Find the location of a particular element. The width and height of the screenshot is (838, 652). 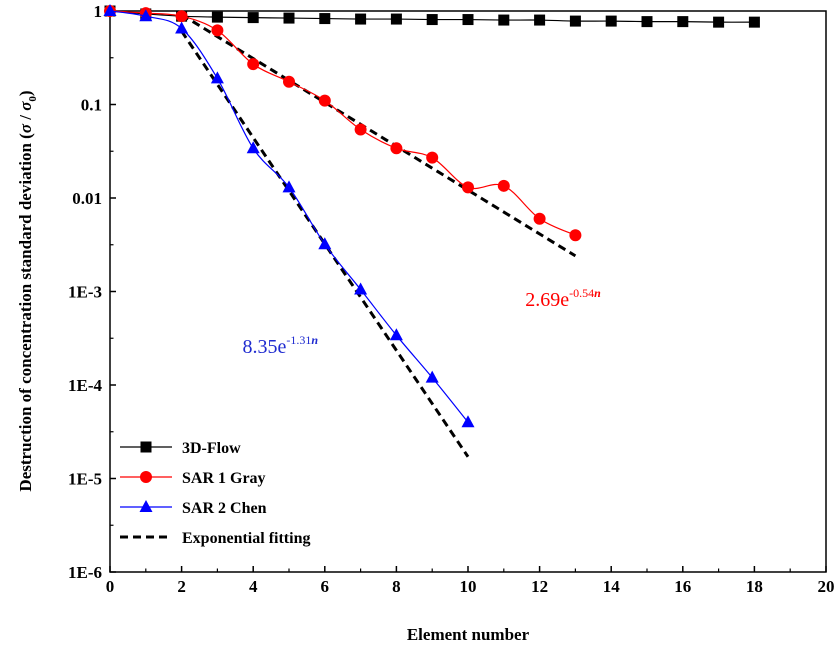

y-axis-title-close: ) is located at coordinates (25, 93).